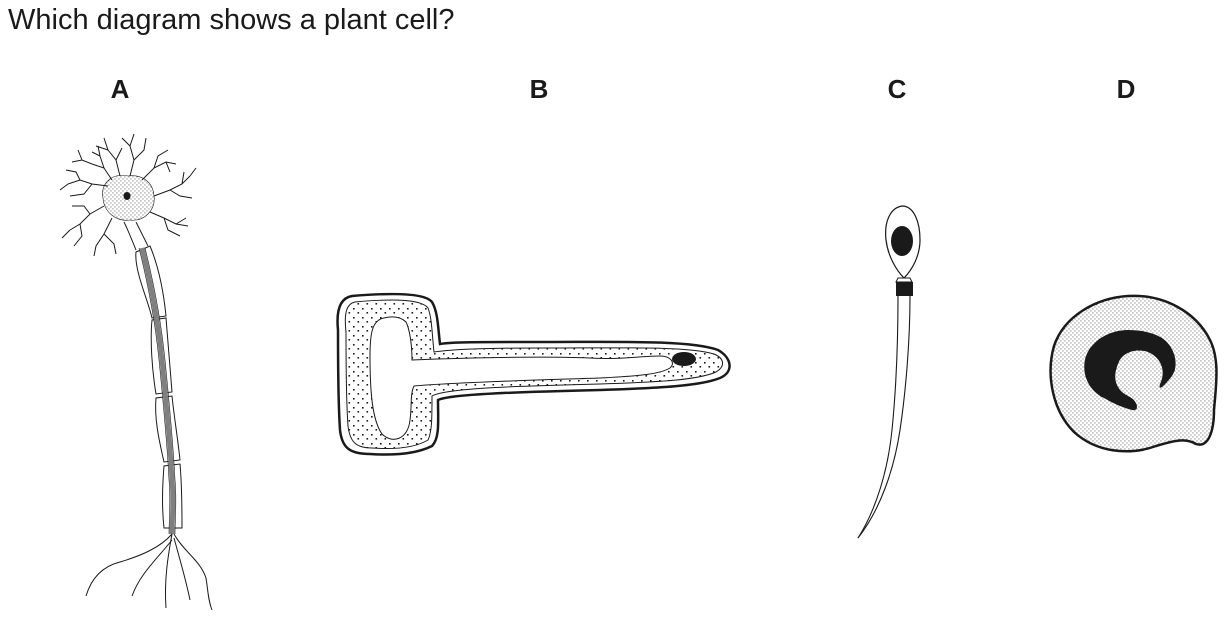 The width and height of the screenshot is (1231, 624). What do you see at coordinates (1126, 89) in the screenshot?
I see `option-label-d: D` at bounding box center [1126, 89].